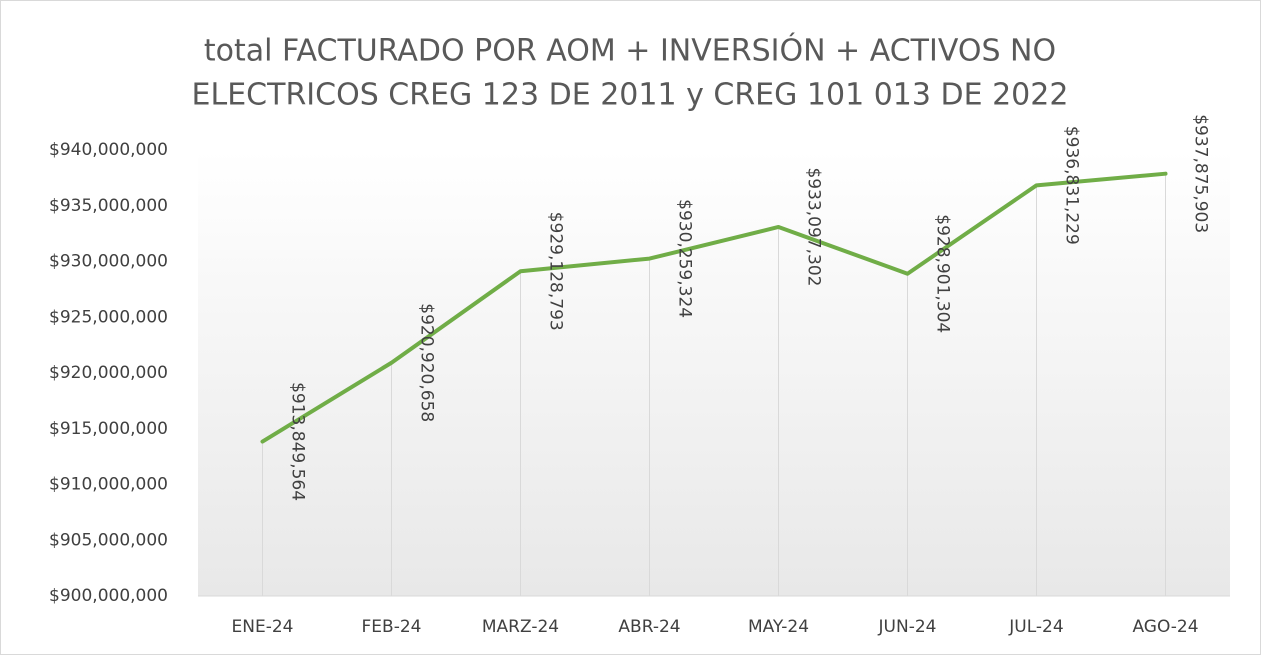  I want to click on x-tick-label: MARZ-24, so click(520, 627).